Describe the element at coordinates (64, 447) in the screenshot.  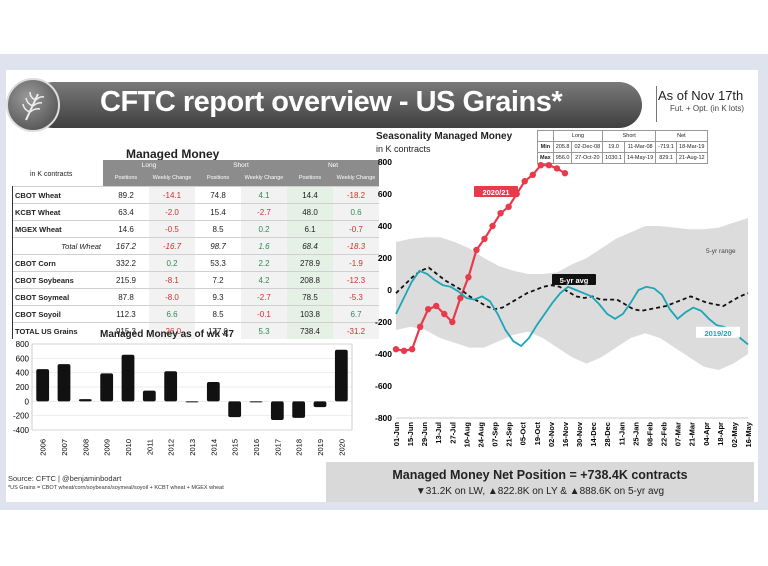
I see `x-tick-label: 2007` at that location.